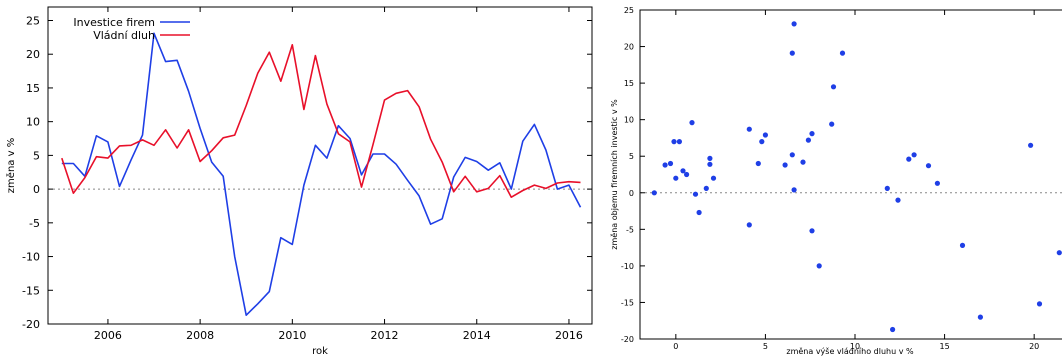  I want to click on x-axis-title: změna výše vládního dluhu v %, so click(850, 351).